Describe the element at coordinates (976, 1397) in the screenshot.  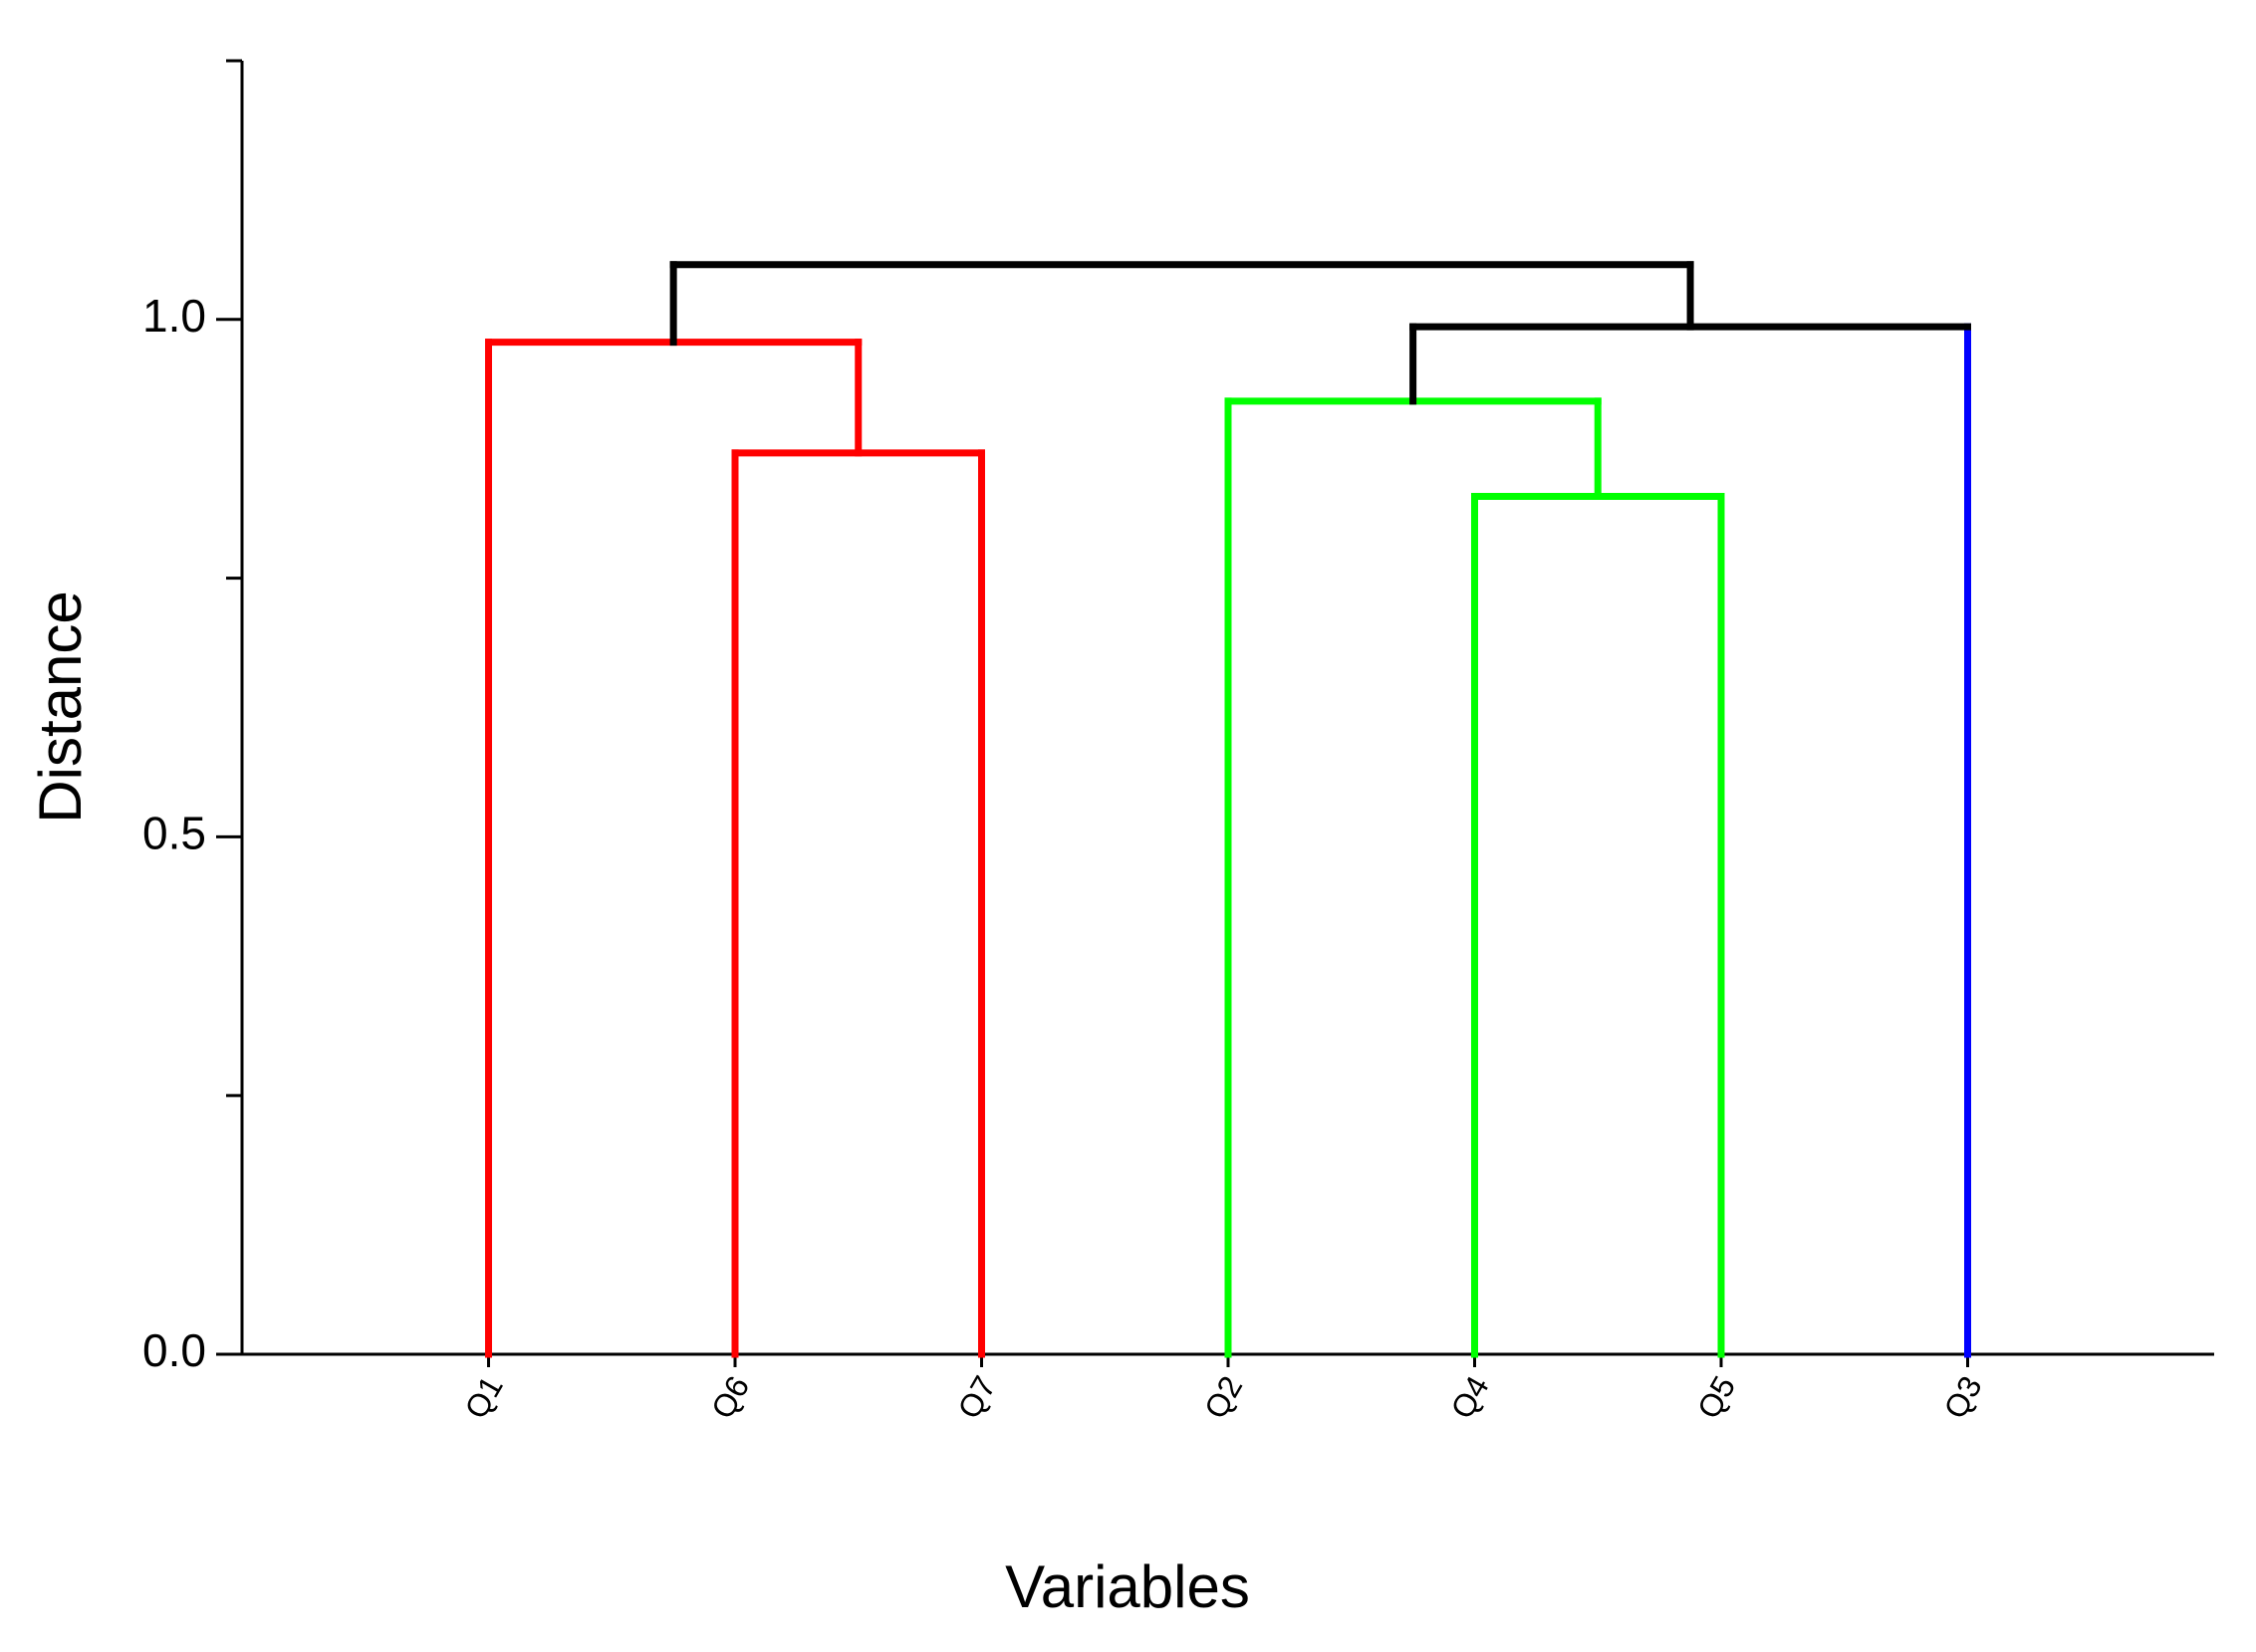
I see `leaf-label: Q7` at that location.